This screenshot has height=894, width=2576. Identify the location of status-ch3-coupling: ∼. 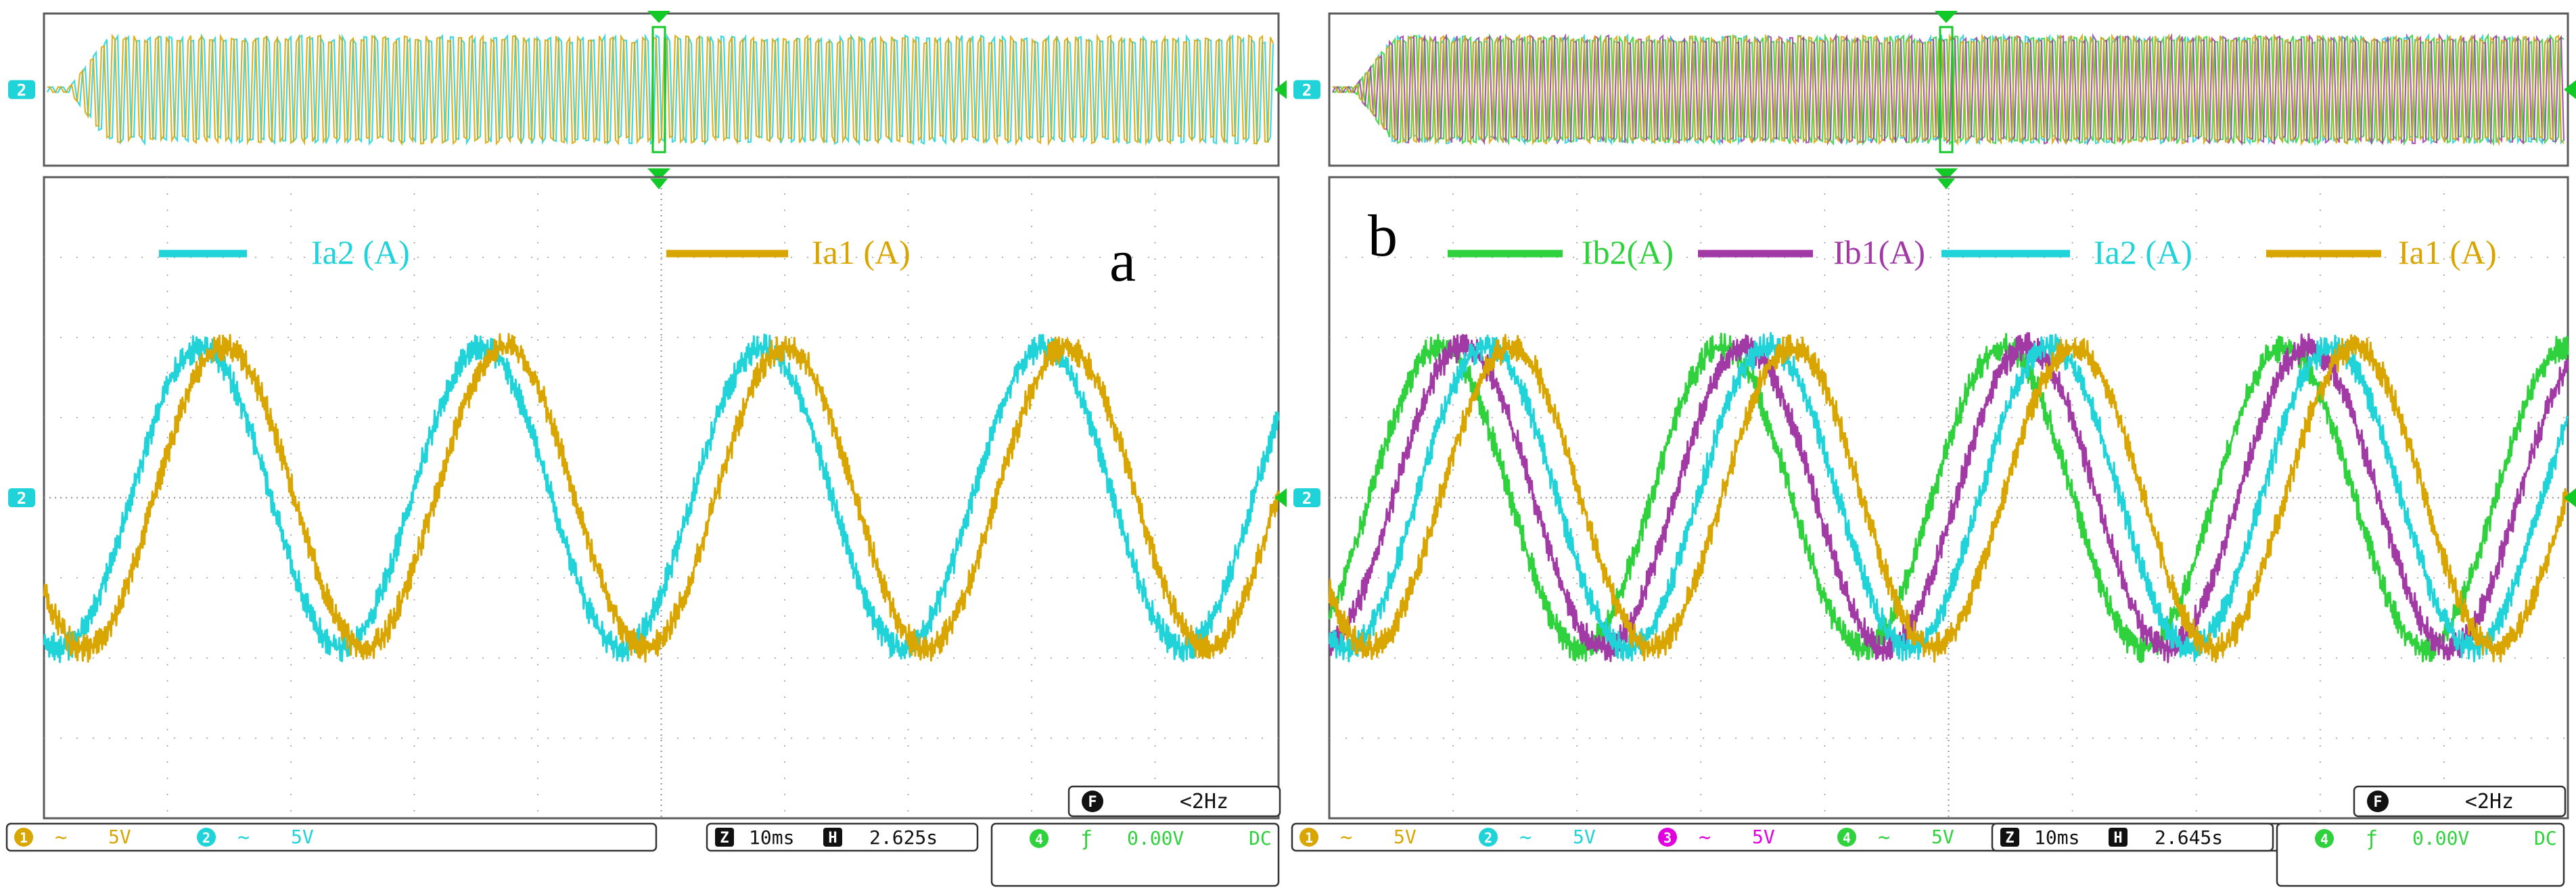
(1705, 837).